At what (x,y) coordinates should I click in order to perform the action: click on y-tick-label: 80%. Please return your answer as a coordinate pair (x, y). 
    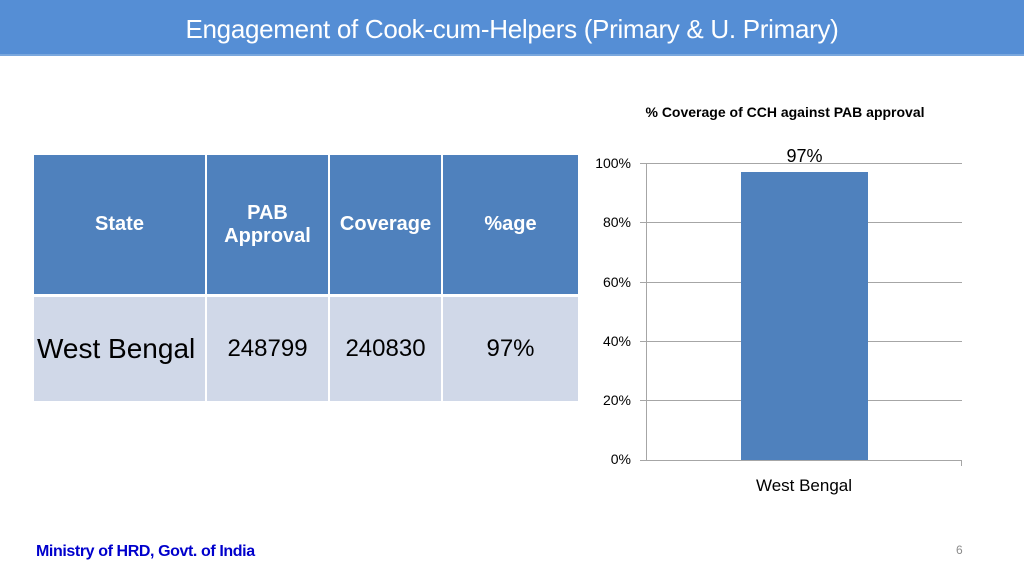
    Looking at the image, I should click on (616, 222).